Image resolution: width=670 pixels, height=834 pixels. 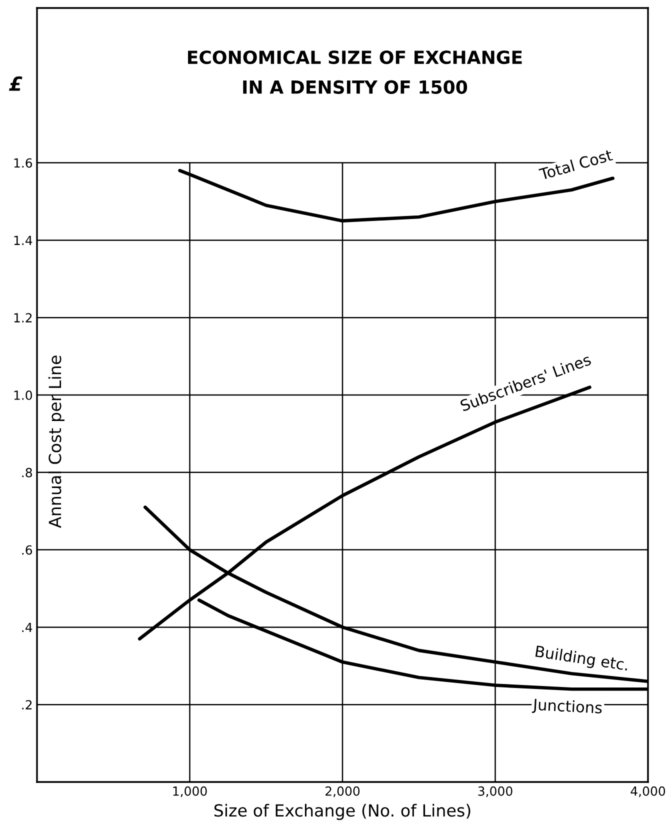 I want to click on x-axis-title: Size of Exchange (No. of Lines), so click(x=342, y=812).